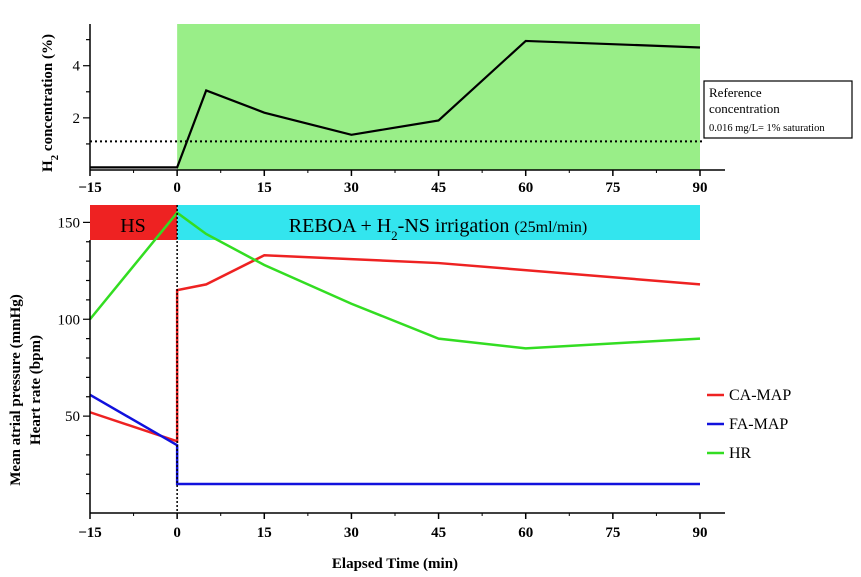  What do you see at coordinates (81, 92) in the screenshot?
I see `top-y-ticks: 24` at bounding box center [81, 92].